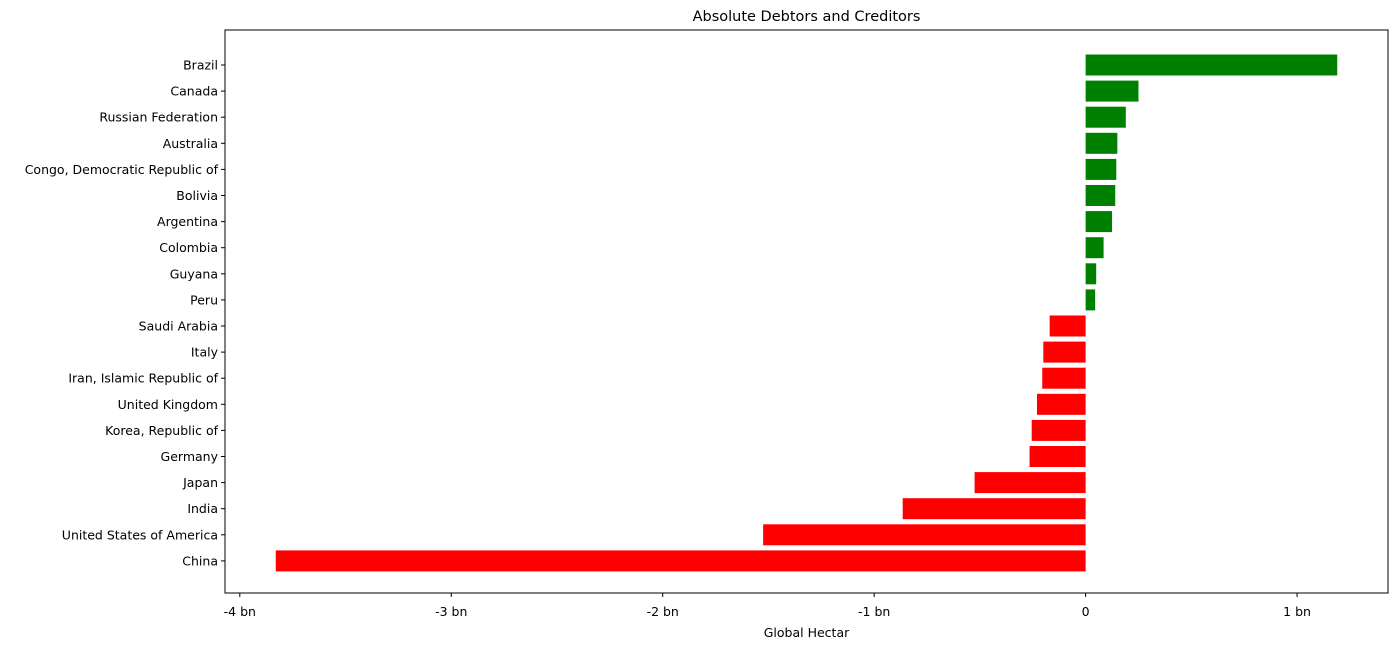 Image resolution: width=1400 pixels, height=648 pixels. What do you see at coordinates (194, 273) in the screenshot?
I see `y-tick-label: Guyana` at bounding box center [194, 273].